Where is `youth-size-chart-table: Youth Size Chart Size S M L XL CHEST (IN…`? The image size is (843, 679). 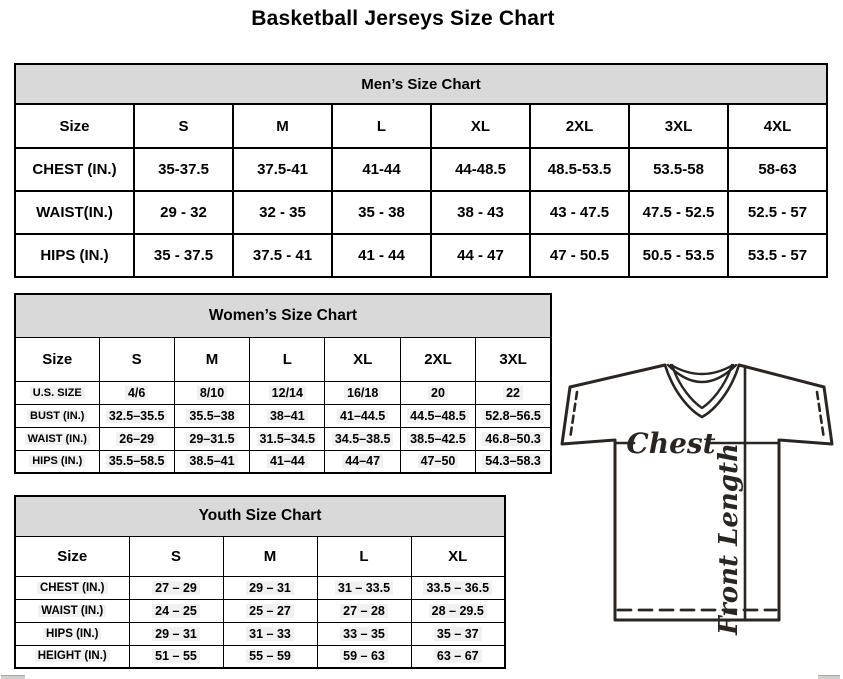 youth-size-chart-table: Youth Size Chart Size S M L XL CHEST (IN… is located at coordinates (260, 582).